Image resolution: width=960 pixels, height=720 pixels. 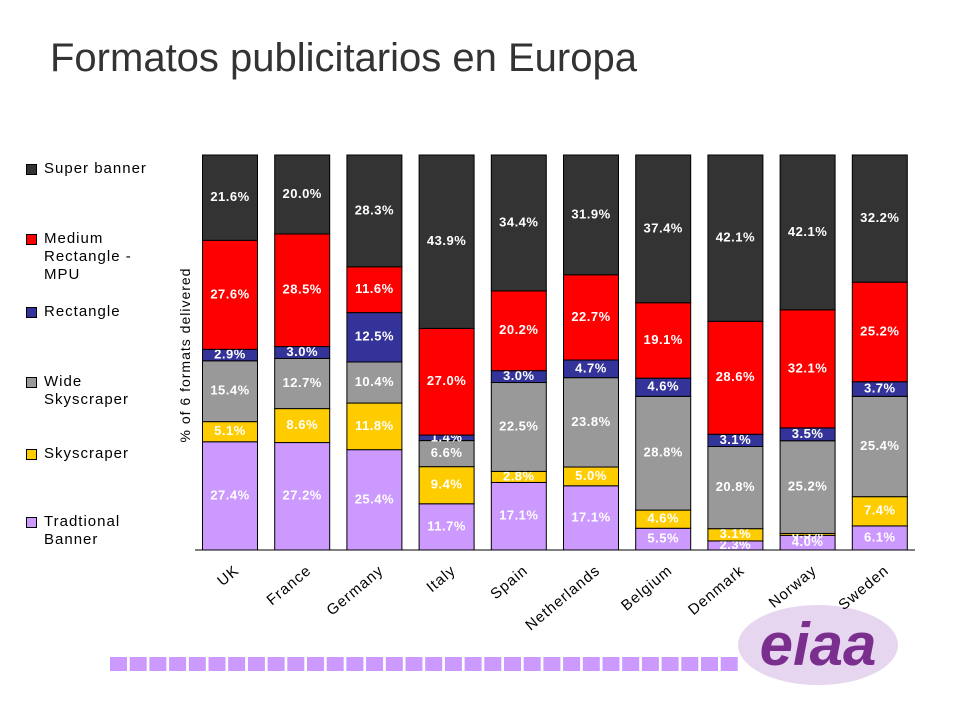 I want to click on value-label: 3.1%, so click(x=736, y=533).